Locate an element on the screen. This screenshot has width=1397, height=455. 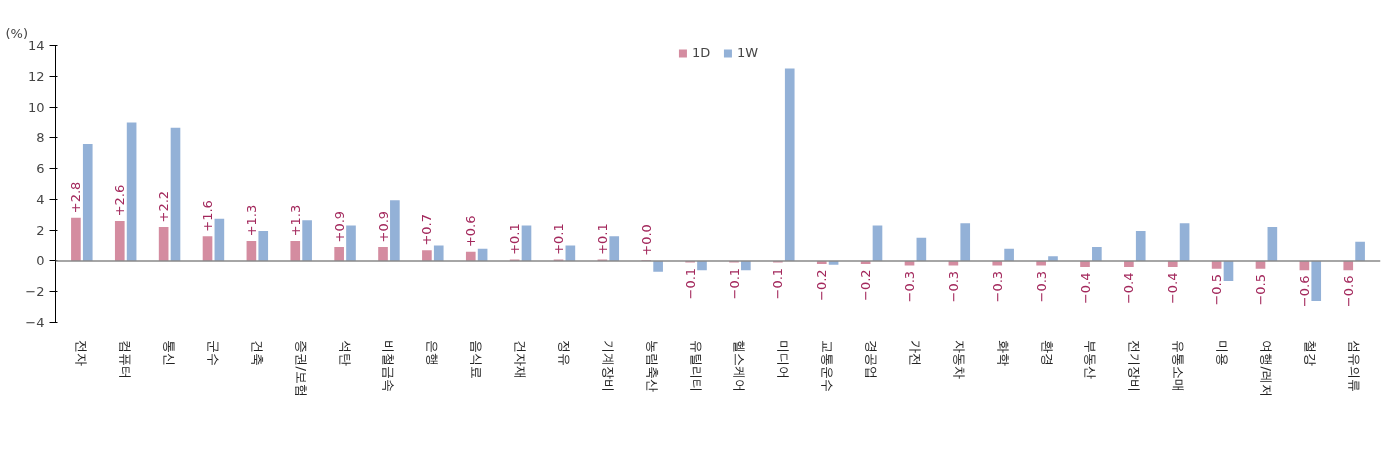
x-tick-label: 유통소매 is located at coordinates (1179, 366).